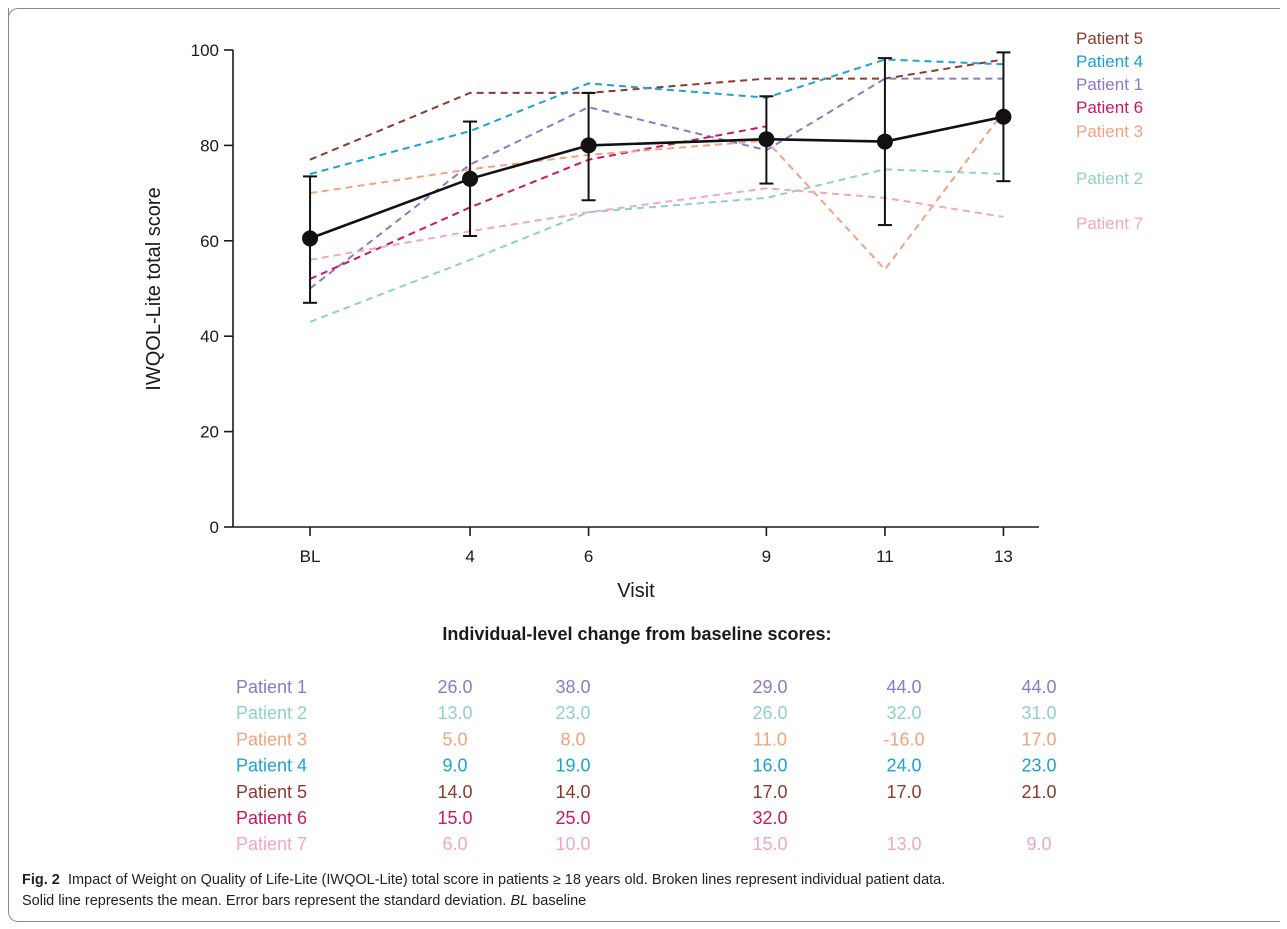 This screenshot has height=929, width=1287. Describe the element at coordinates (271, 766) in the screenshot. I see `table-row-label: Patient 4` at that location.